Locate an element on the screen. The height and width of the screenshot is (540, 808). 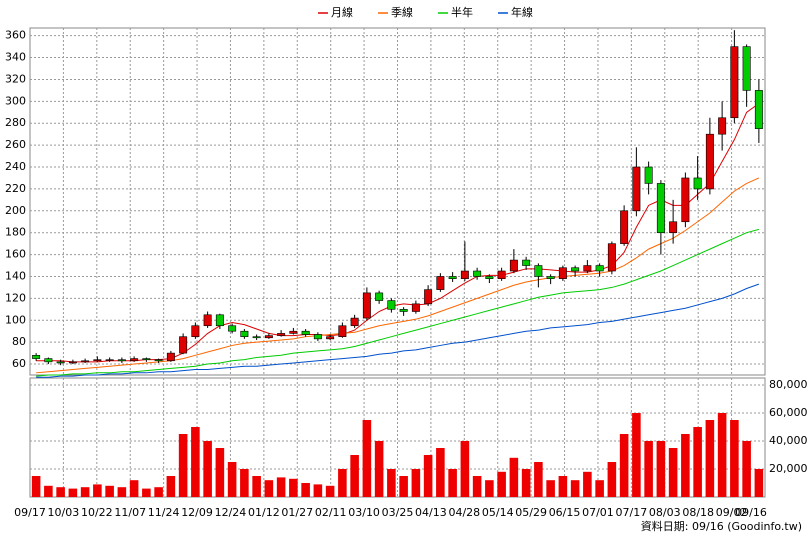
y2-tick-label: 40,000 is located at coordinates (788, 440).